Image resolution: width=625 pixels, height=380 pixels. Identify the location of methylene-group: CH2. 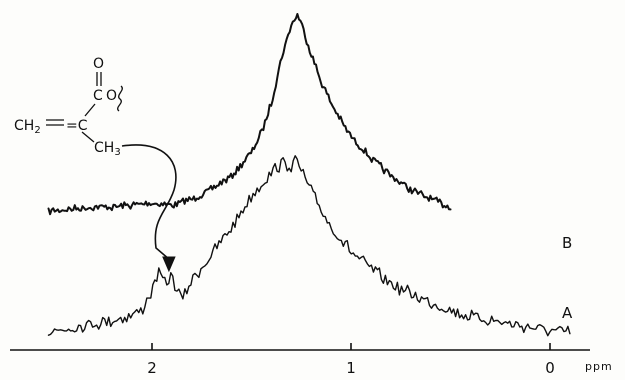
(27, 127).